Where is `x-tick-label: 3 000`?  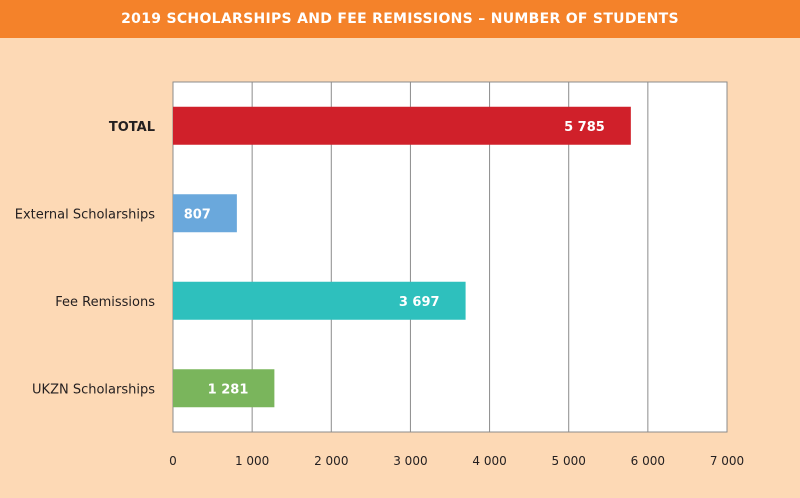 x-tick-label: 3 000 is located at coordinates (410, 461).